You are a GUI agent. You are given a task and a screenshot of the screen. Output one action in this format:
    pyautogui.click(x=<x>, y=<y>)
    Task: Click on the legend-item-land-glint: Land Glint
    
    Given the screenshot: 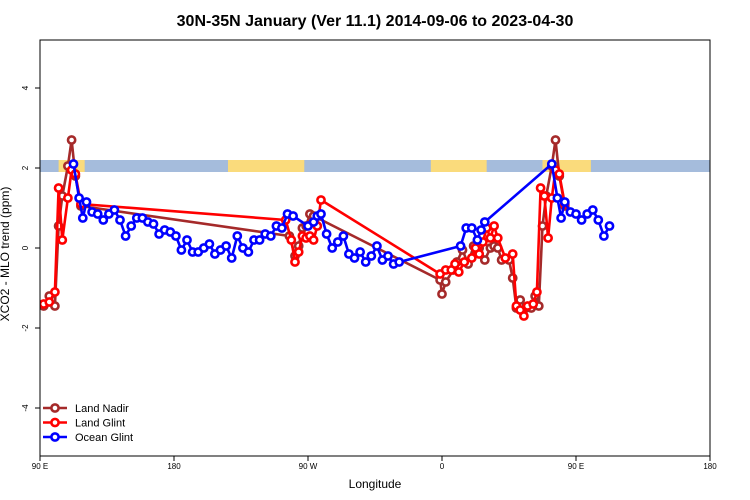 What is the action you would take?
    pyautogui.click(x=84, y=424)
    